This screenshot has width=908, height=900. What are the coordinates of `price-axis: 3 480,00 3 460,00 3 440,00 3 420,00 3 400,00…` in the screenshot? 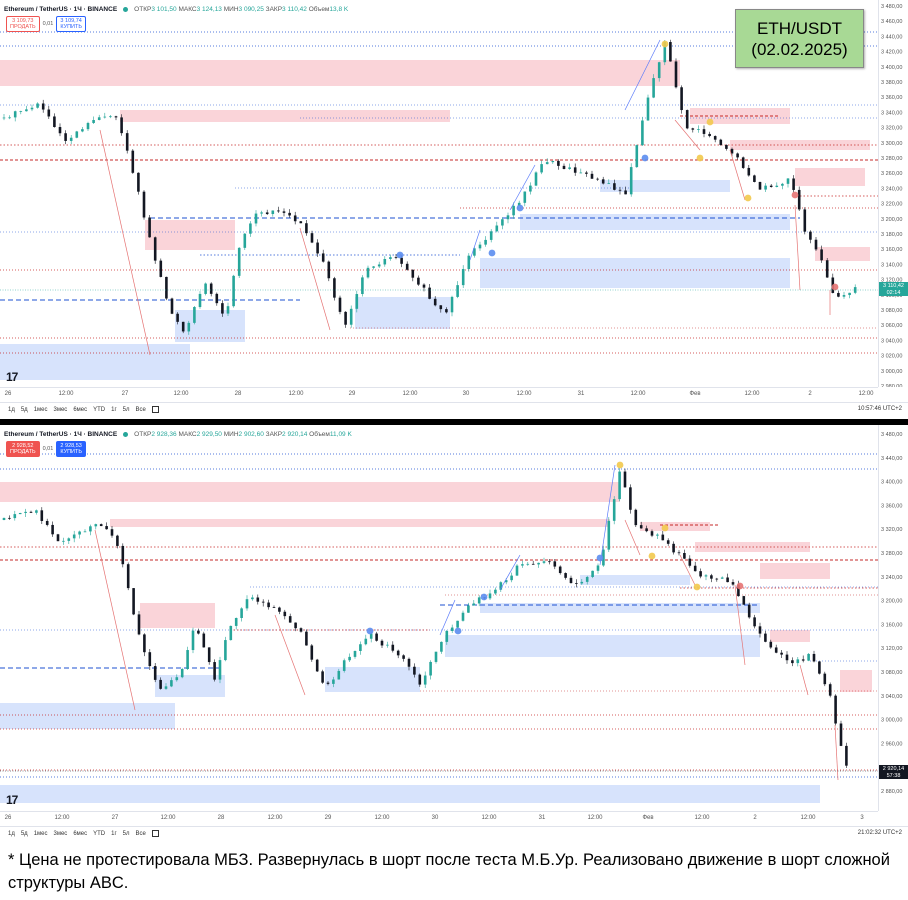 It's located at (893, 193).